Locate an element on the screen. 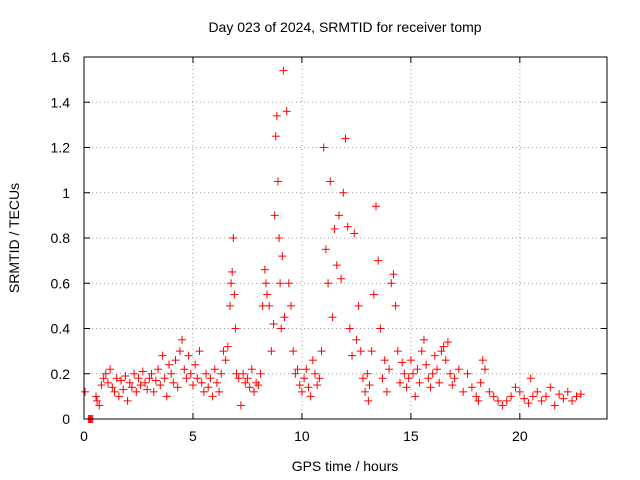  y-tick-label: 0 is located at coordinates (66, 419).